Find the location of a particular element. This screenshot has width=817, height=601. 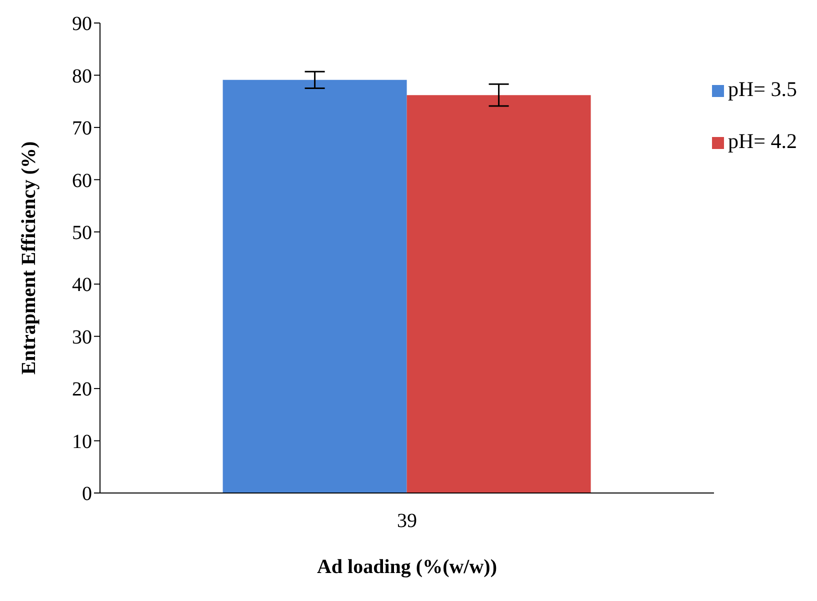

x-tick-label: 39 is located at coordinates (406, 521).